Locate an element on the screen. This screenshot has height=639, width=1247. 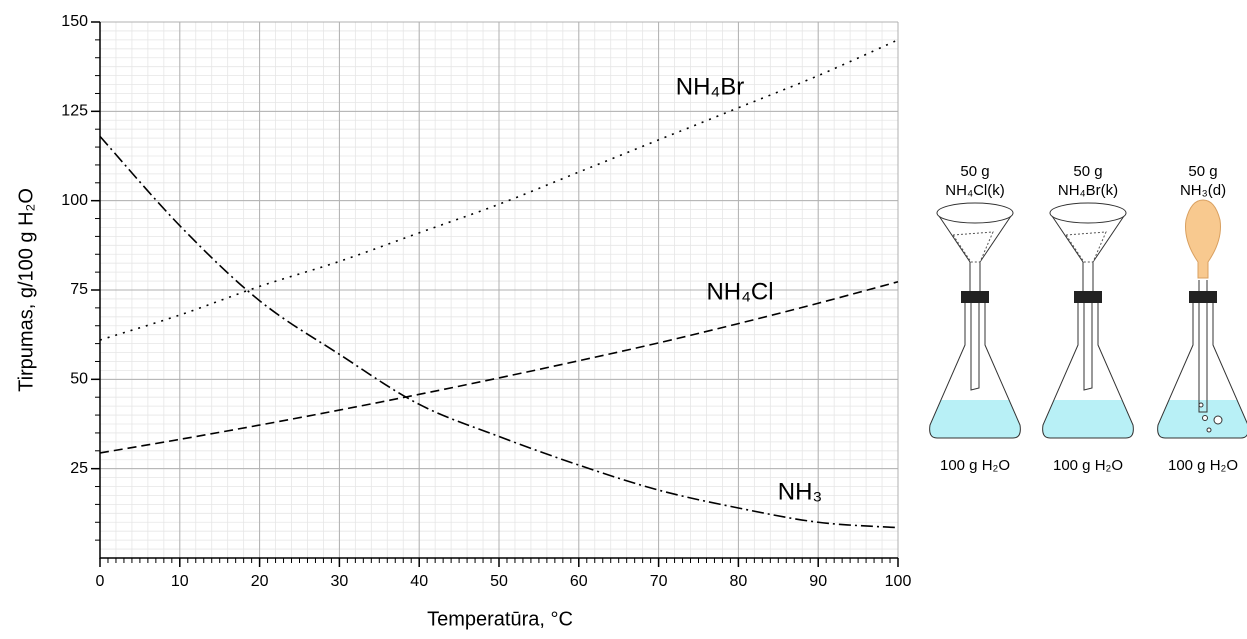
series-label: NH₄Cl is located at coordinates (739, 291).